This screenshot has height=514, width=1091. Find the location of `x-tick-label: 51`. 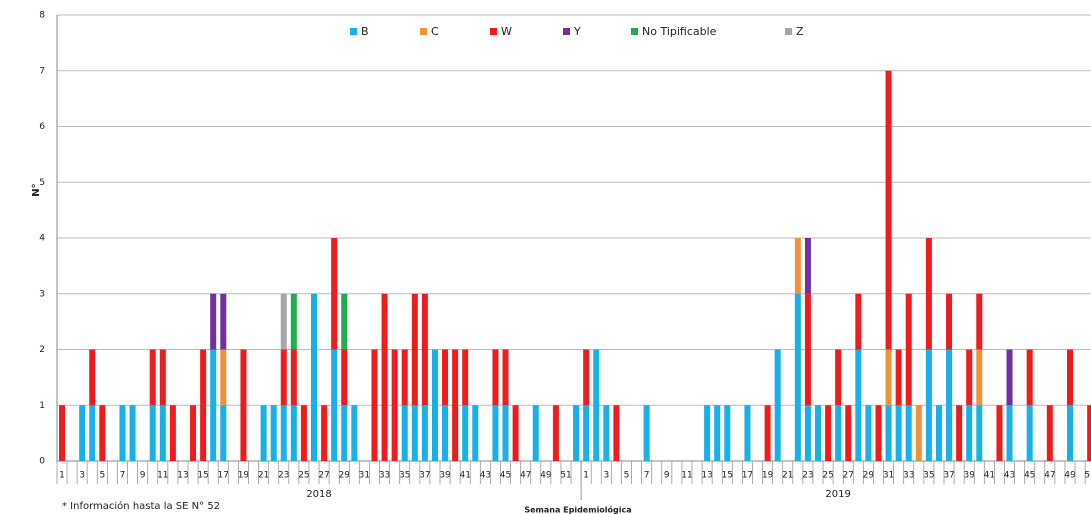

x-tick-label: 51 is located at coordinates (565, 476).